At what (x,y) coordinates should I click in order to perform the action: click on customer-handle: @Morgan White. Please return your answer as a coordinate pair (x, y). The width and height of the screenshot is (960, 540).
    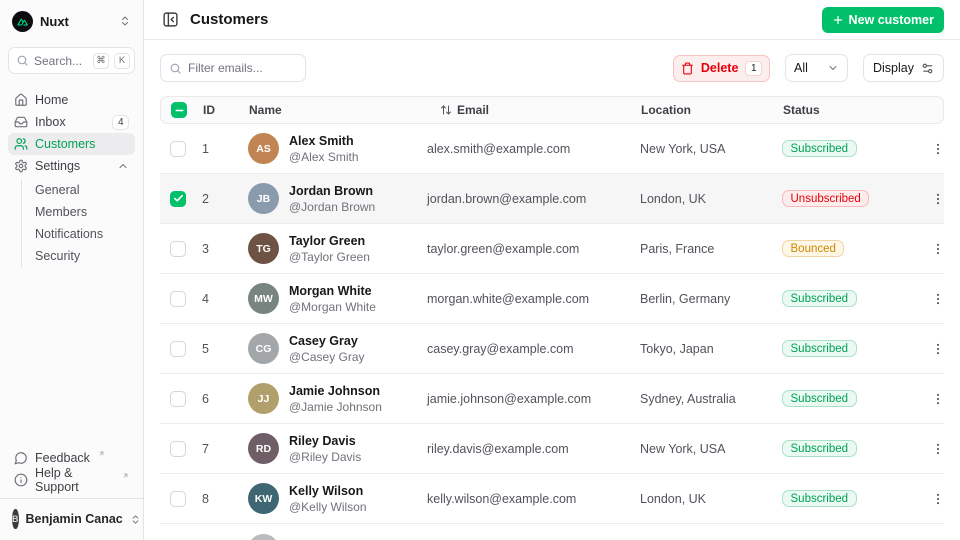
    Looking at the image, I should click on (332, 306).